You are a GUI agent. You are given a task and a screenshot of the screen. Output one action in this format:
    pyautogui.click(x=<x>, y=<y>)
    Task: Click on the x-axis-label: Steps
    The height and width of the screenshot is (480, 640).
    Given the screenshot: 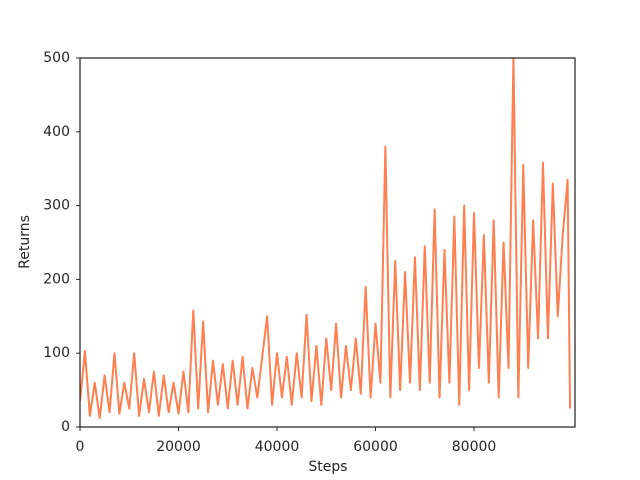 What is the action you would take?
    pyautogui.click(x=327, y=467)
    